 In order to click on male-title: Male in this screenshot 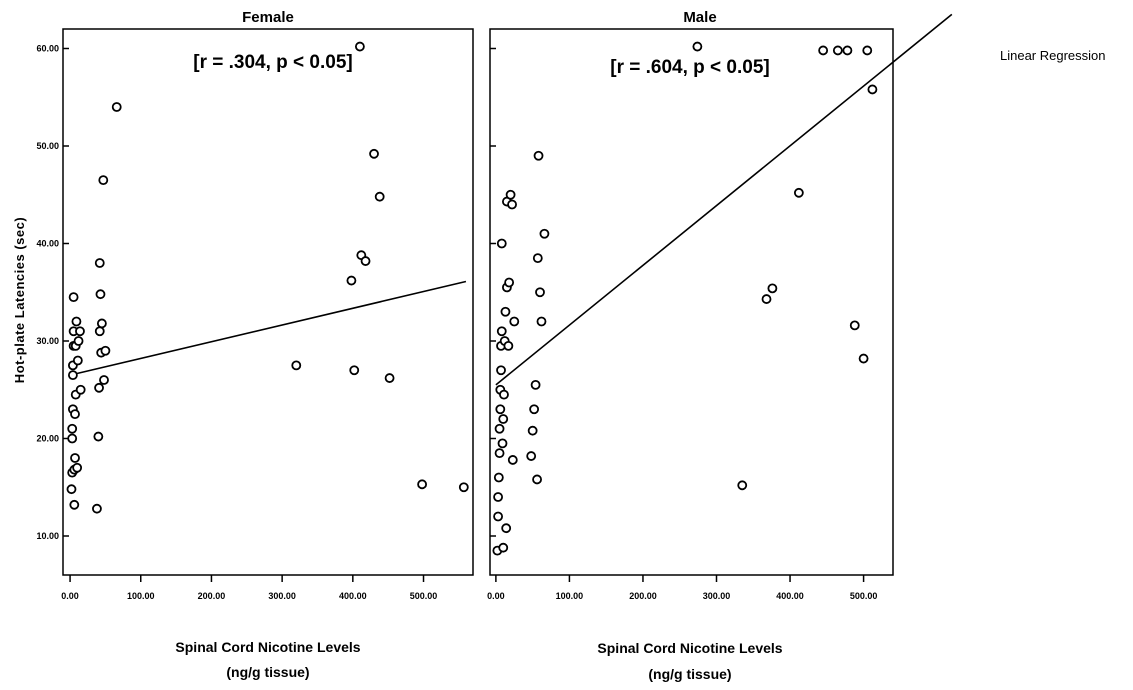, I will do `click(699, 17)`.